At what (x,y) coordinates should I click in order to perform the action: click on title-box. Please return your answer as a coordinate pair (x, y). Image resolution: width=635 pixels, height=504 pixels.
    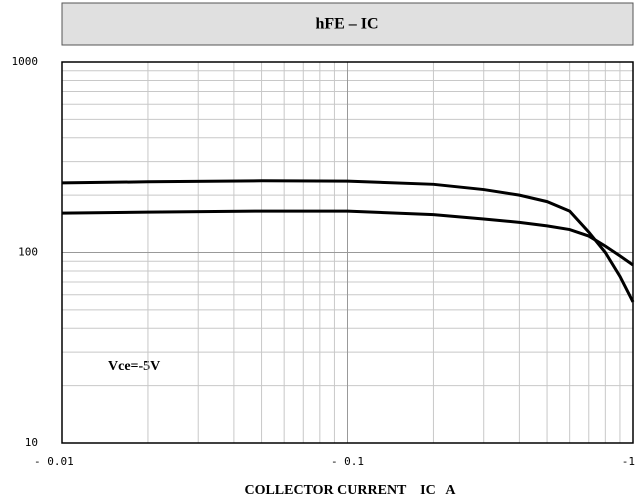
    Looking at the image, I should click on (347, 24).